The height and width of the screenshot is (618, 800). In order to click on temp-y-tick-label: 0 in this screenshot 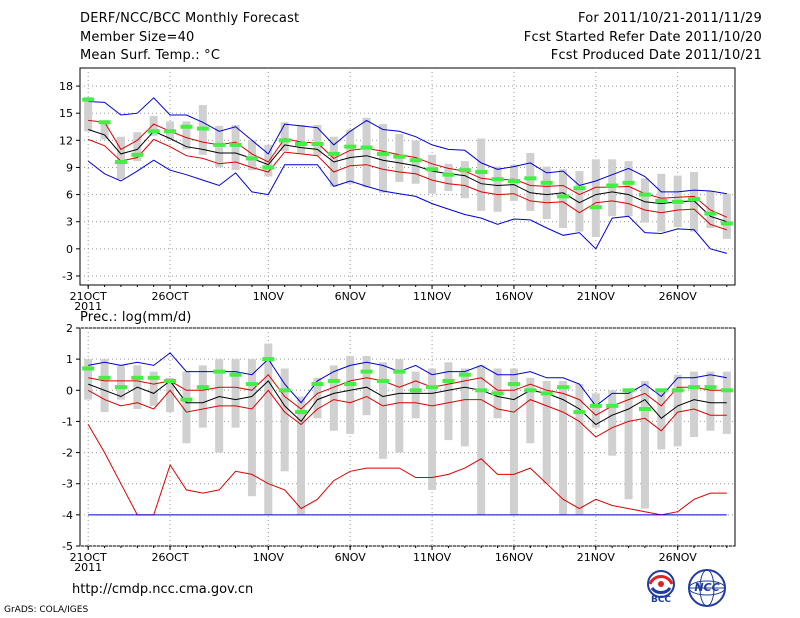, I will do `click(69, 249)`.